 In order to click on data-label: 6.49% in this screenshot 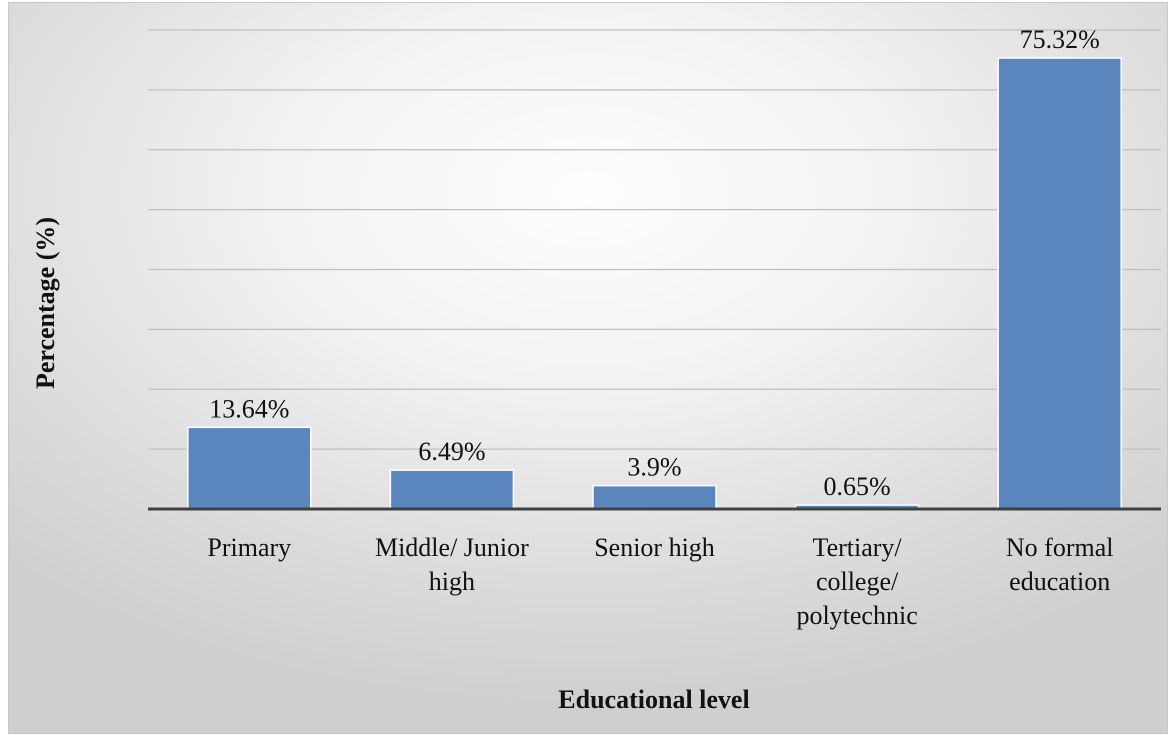, I will do `click(451, 451)`.